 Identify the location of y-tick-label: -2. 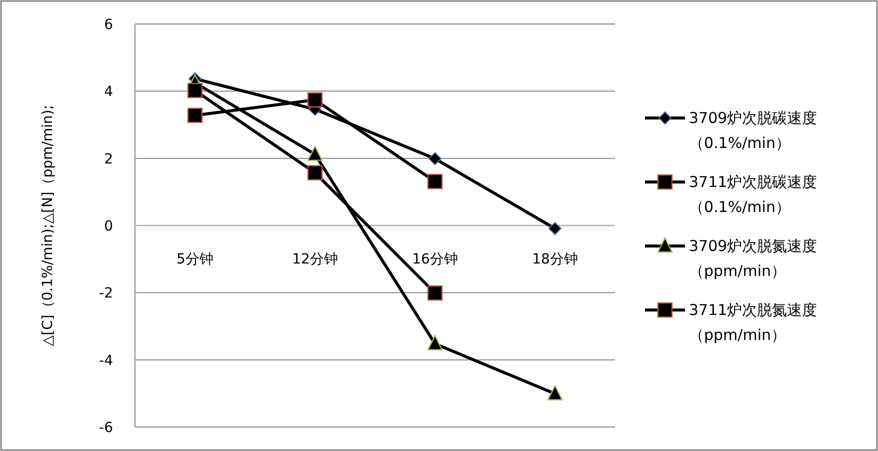
(106, 294).